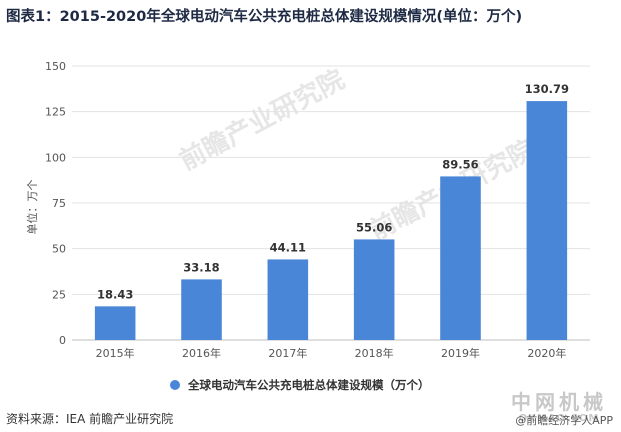 The height and width of the screenshot is (432, 621). What do you see at coordinates (59, 249) in the screenshot?
I see `y-tick-label: 50` at bounding box center [59, 249].